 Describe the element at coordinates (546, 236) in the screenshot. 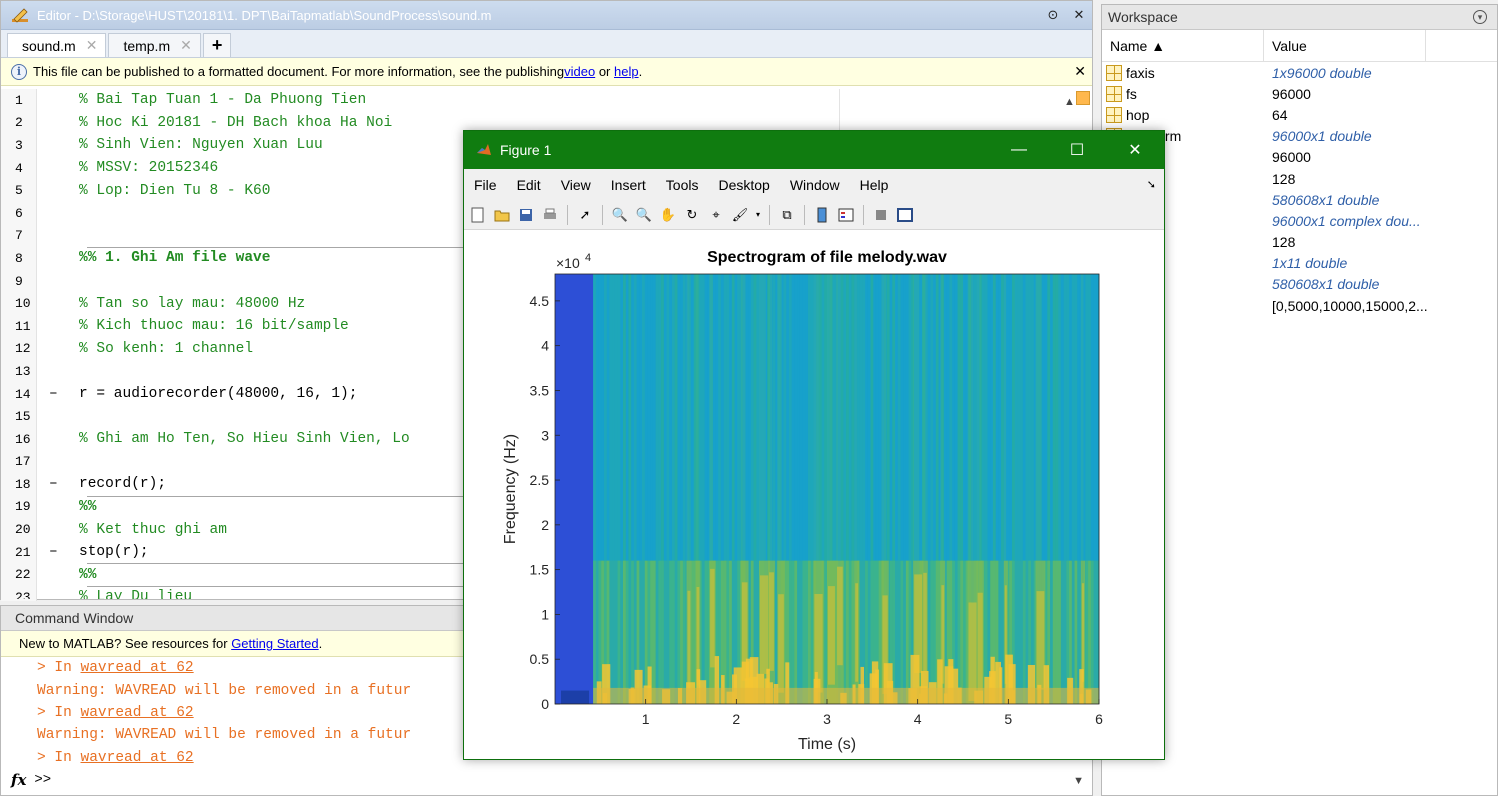

I see `code-line: 7` at that location.